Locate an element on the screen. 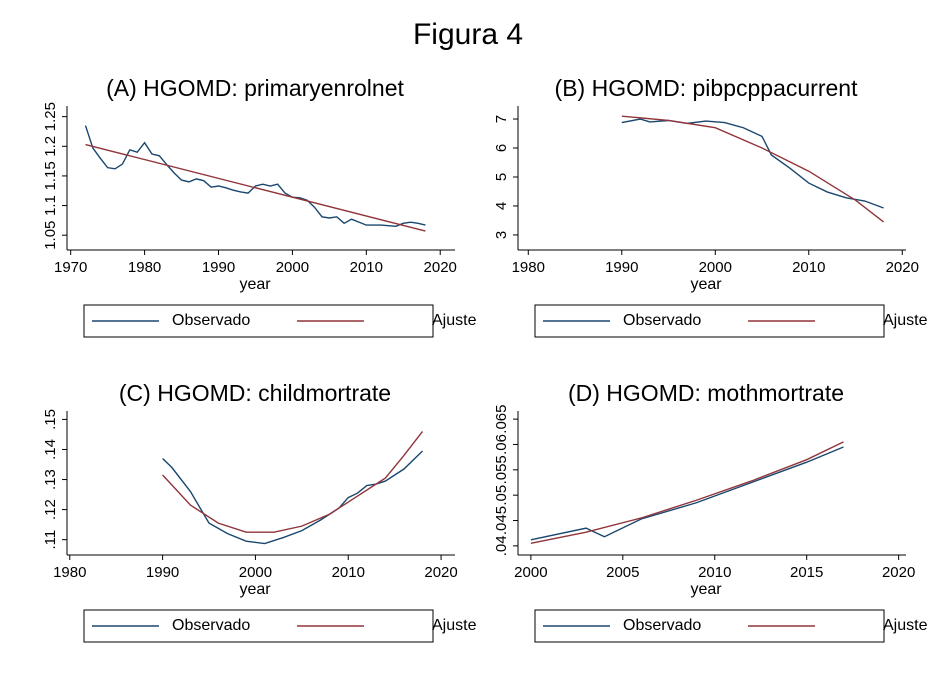 The image size is (936, 680). y-tick-label: .11 is located at coordinates (50, 540).